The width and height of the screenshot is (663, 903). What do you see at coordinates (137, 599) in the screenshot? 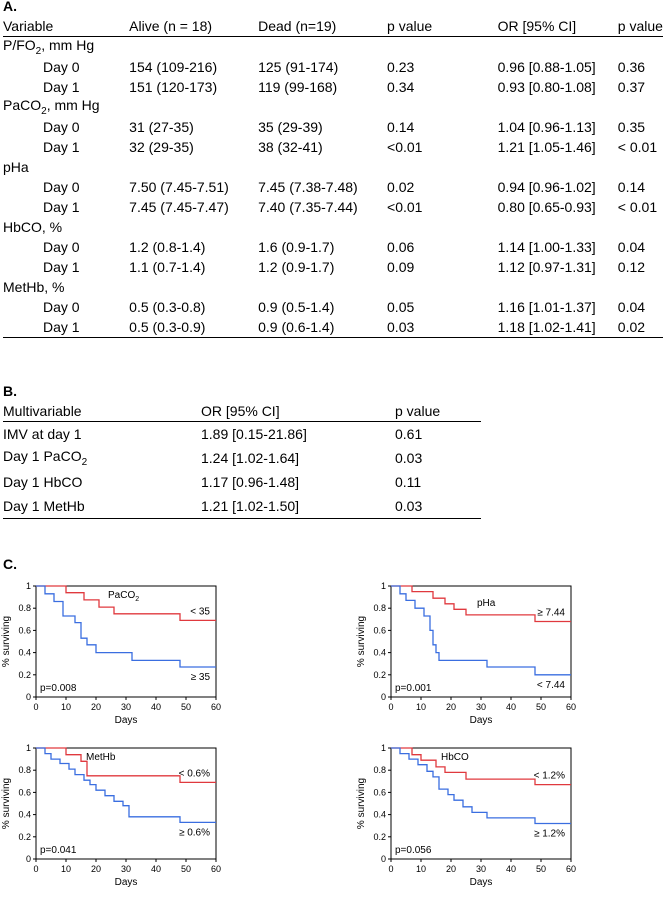
I see `chart-title-subscript: 2` at bounding box center [137, 599].